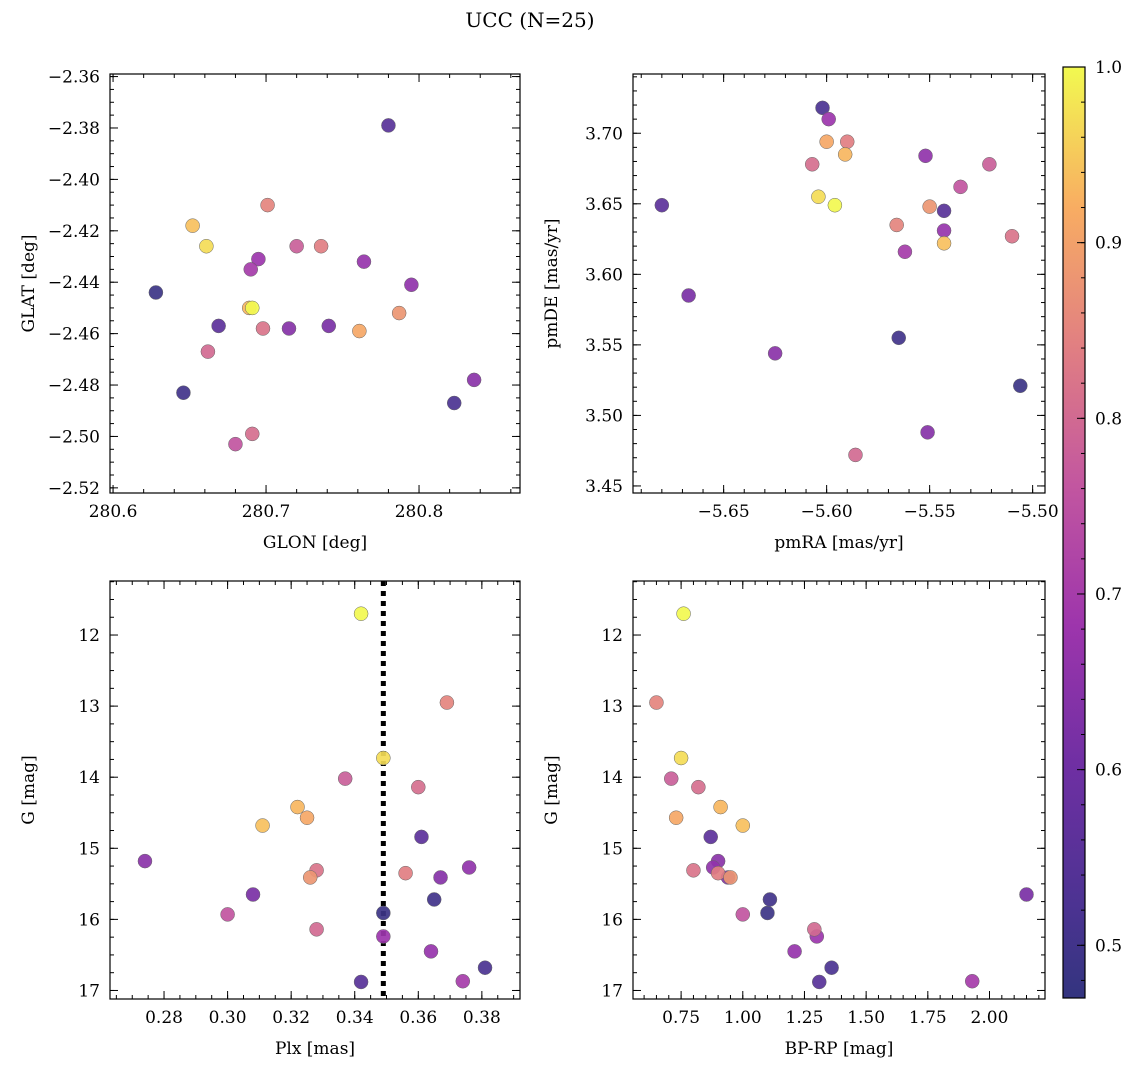 The height and width of the screenshot is (1067, 1136). Describe the element at coordinates (1074, 532) in the screenshot. I see `colorbar-gradient` at that location.